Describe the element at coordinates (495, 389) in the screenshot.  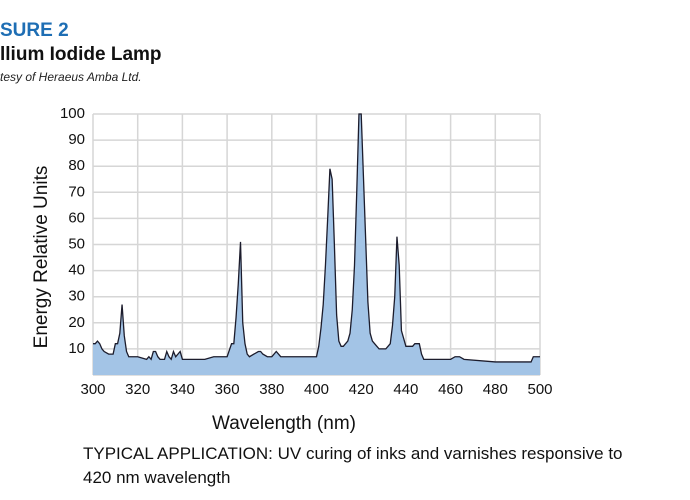
I see `x-tick-label: 480` at that location.